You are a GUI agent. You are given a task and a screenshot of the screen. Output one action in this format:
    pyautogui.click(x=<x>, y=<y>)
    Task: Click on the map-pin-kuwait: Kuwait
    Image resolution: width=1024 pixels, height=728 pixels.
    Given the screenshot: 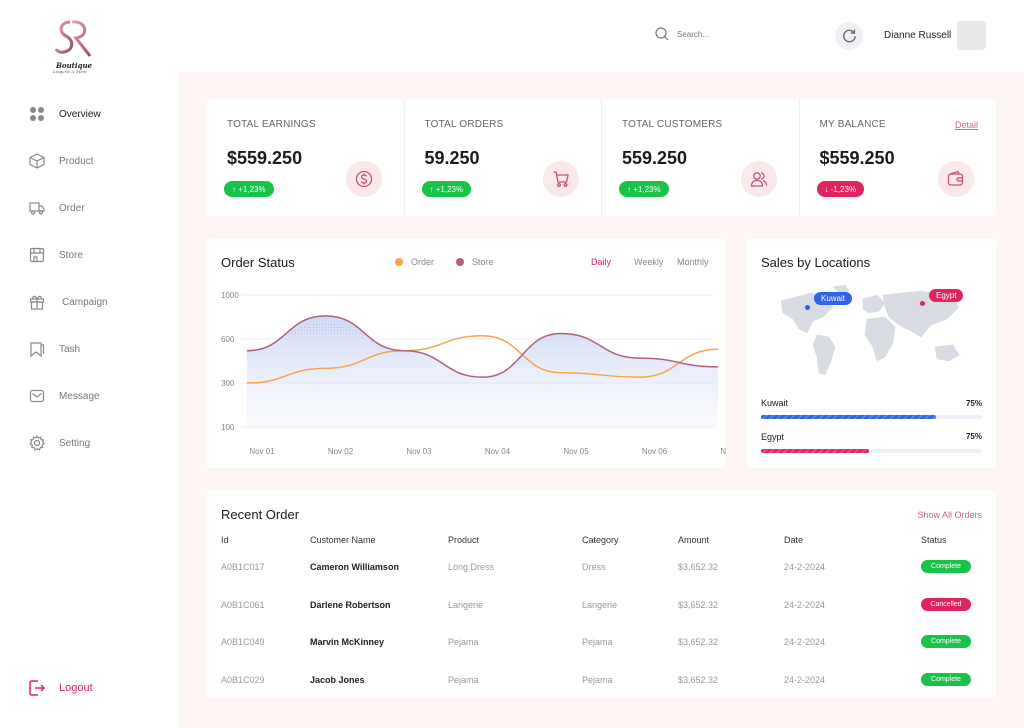 What is the action you would take?
    pyautogui.click(x=833, y=298)
    